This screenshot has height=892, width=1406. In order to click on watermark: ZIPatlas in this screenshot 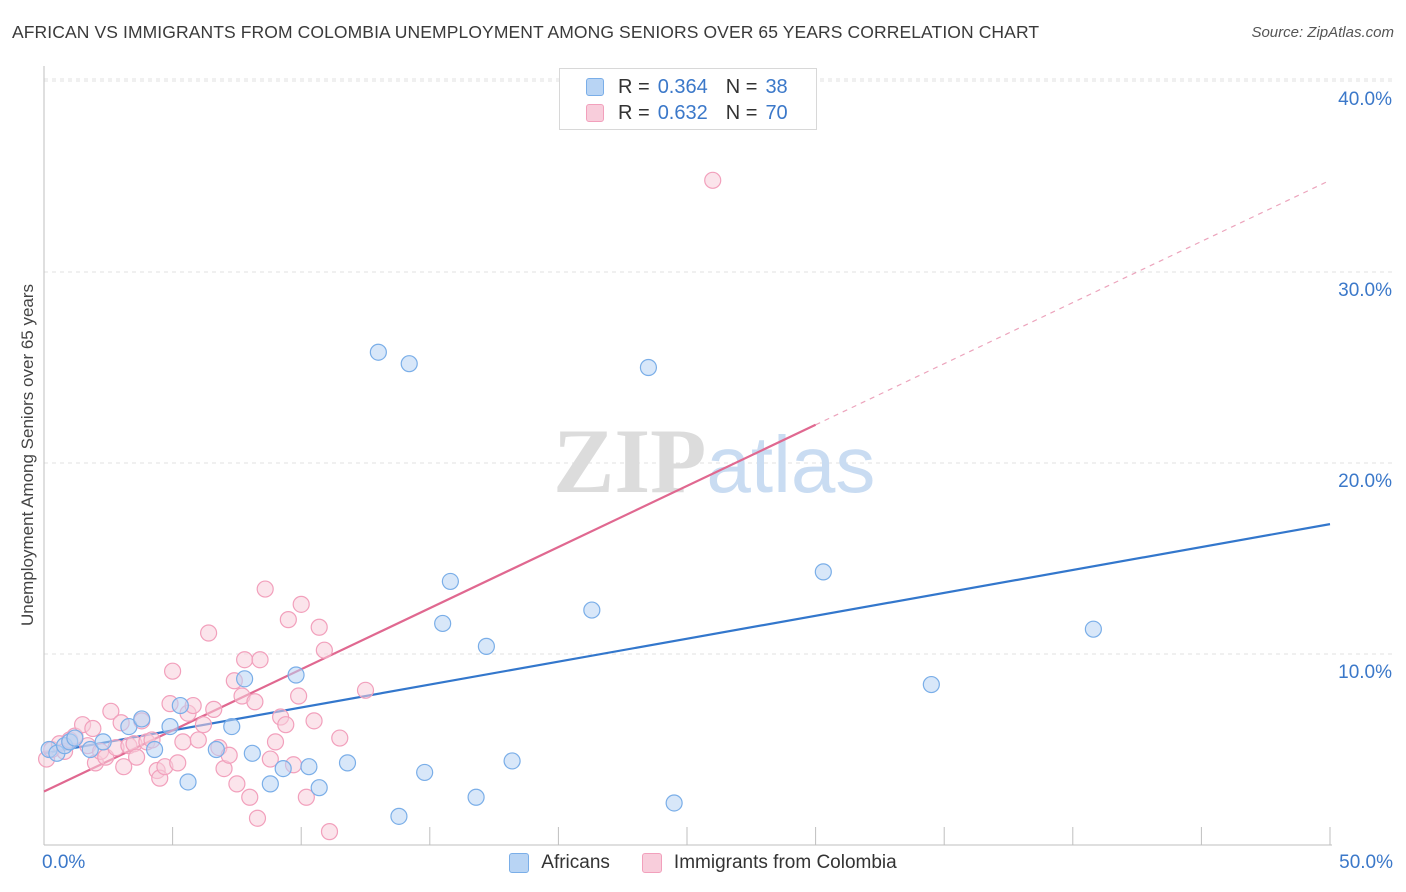, I will do `click(714, 461)`.